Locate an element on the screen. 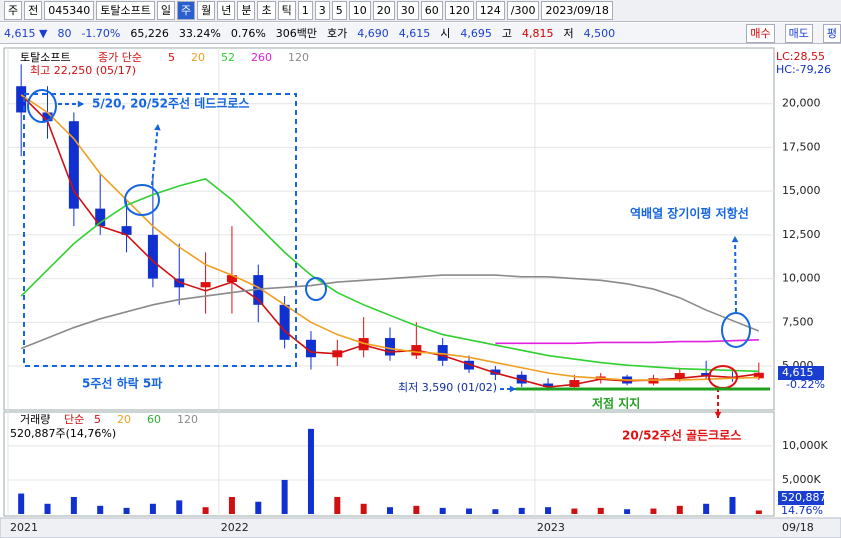 This screenshot has width=841, height=538. annotation: 5/20, 20/52주선 데드크로스 is located at coordinates (170, 103).